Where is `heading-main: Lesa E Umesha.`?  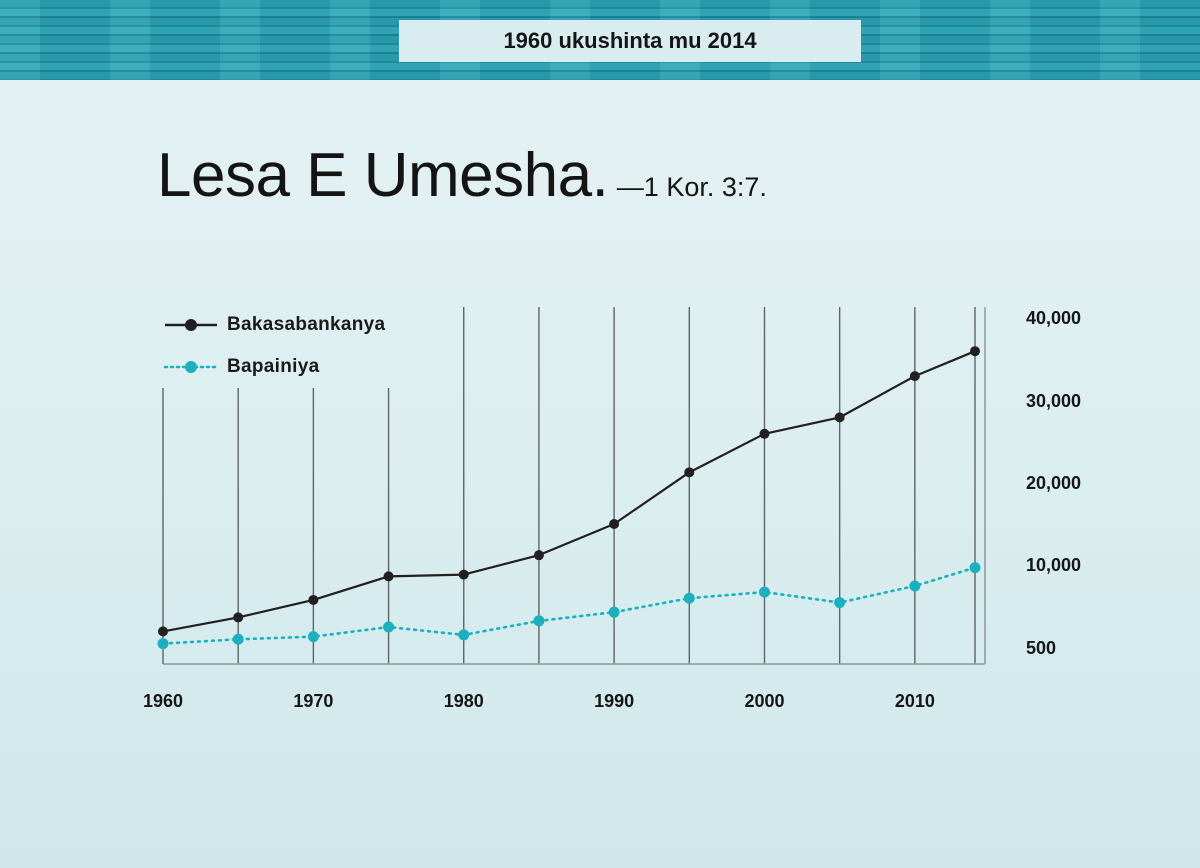
heading-main: Lesa E Umesha. is located at coordinates (383, 175).